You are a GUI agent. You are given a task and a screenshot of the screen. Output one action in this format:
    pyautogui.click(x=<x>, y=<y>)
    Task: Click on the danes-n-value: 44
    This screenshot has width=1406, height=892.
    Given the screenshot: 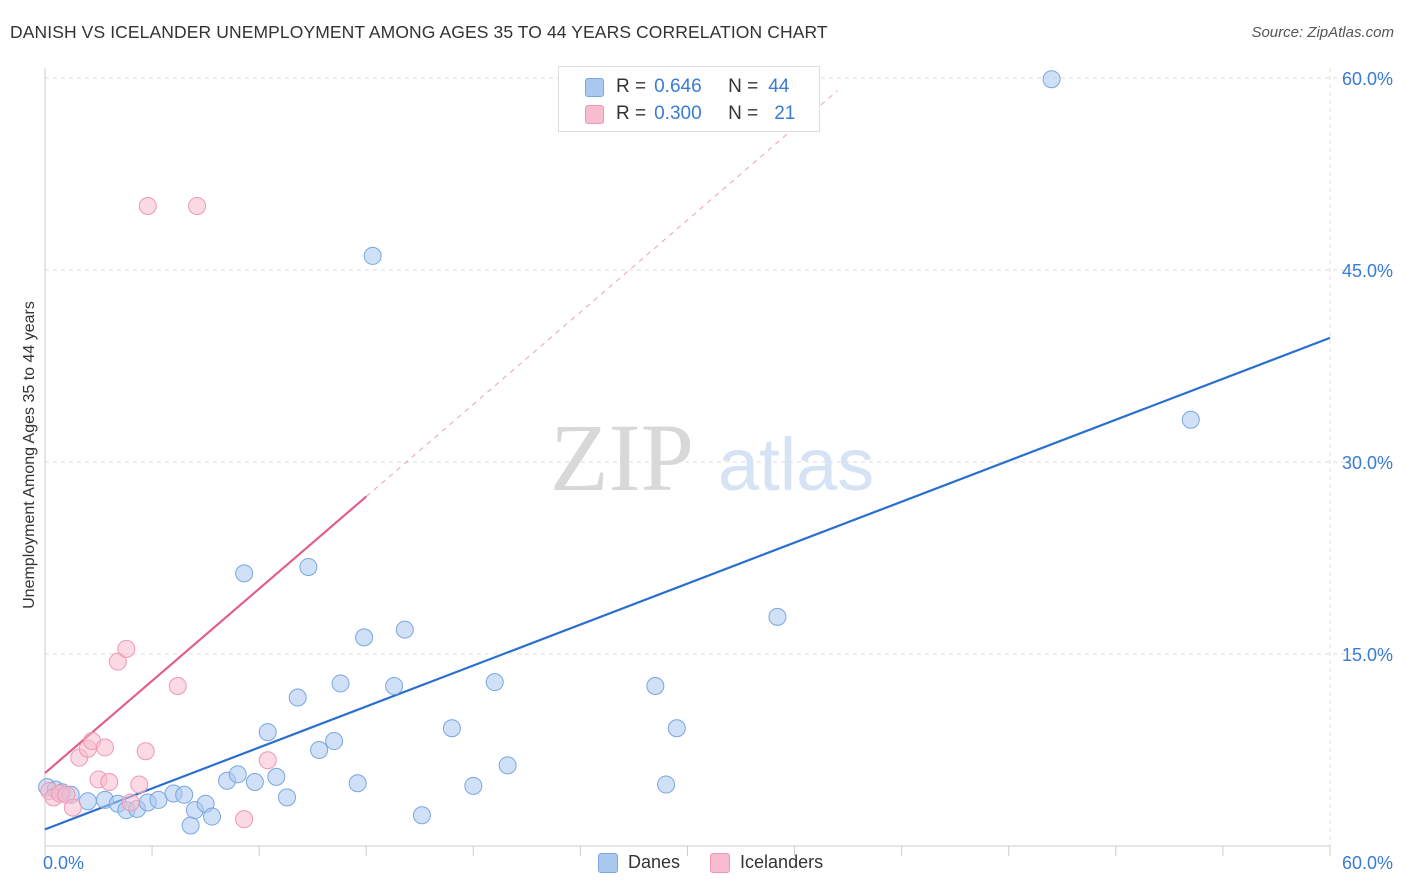 What is the action you would take?
    pyautogui.click(x=779, y=86)
    